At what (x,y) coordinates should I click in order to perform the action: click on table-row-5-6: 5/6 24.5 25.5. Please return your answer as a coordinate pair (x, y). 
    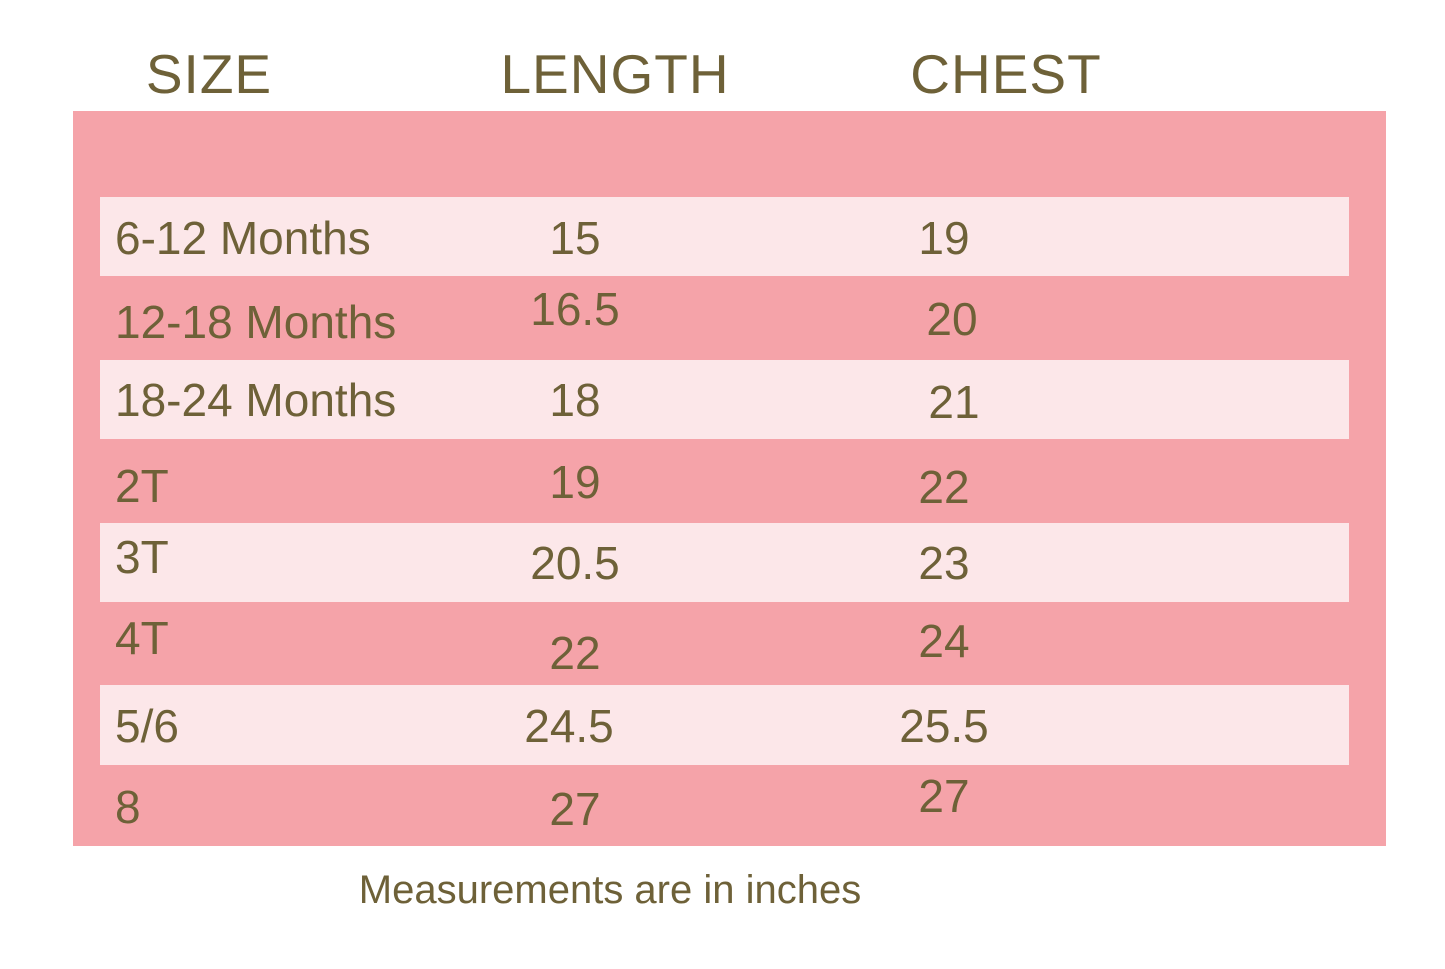
    Looking at the image, I should click on (729, 725).